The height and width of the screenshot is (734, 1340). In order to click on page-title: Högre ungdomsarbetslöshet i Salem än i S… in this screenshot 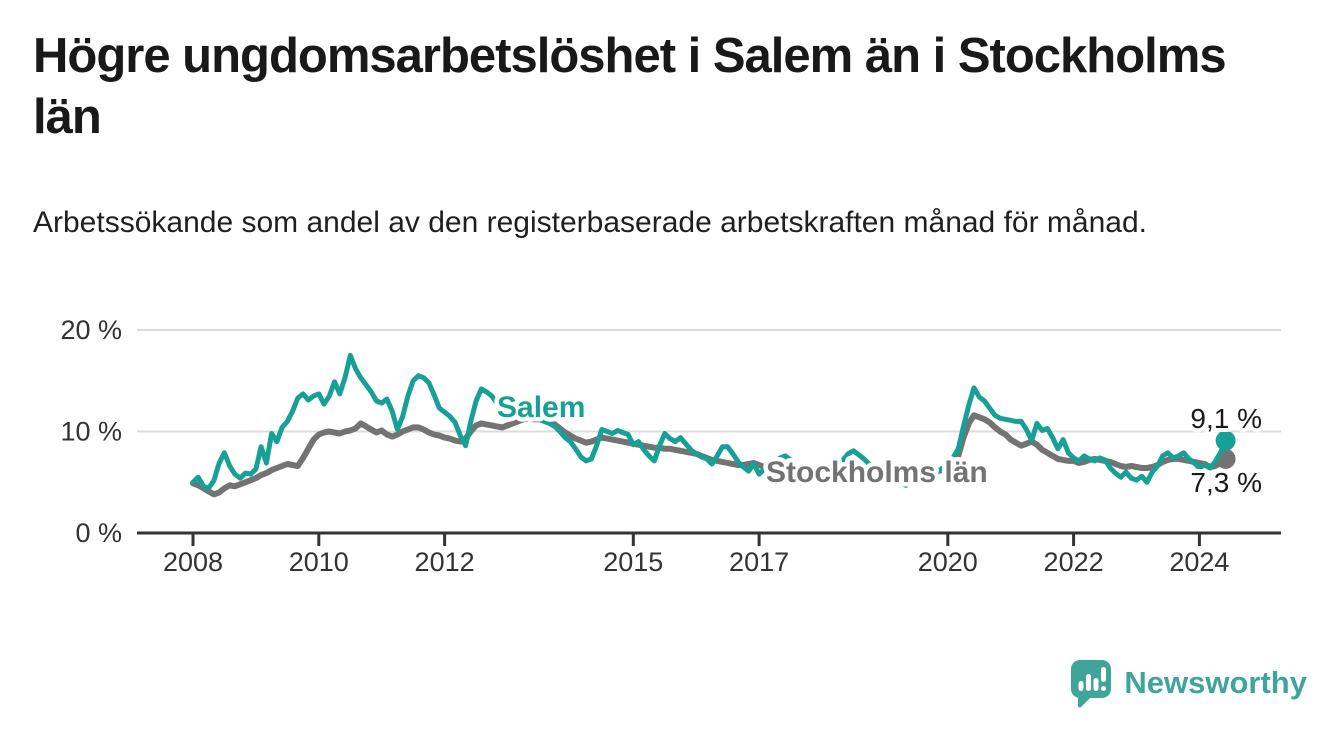, I will do `click(630, 86)`.